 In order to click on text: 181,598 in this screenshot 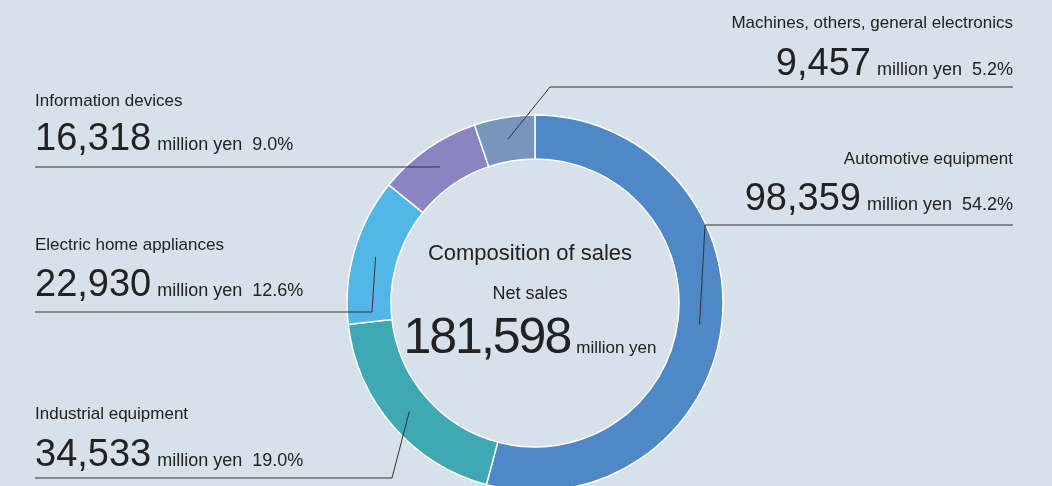, I will do `click(487, 336)`.